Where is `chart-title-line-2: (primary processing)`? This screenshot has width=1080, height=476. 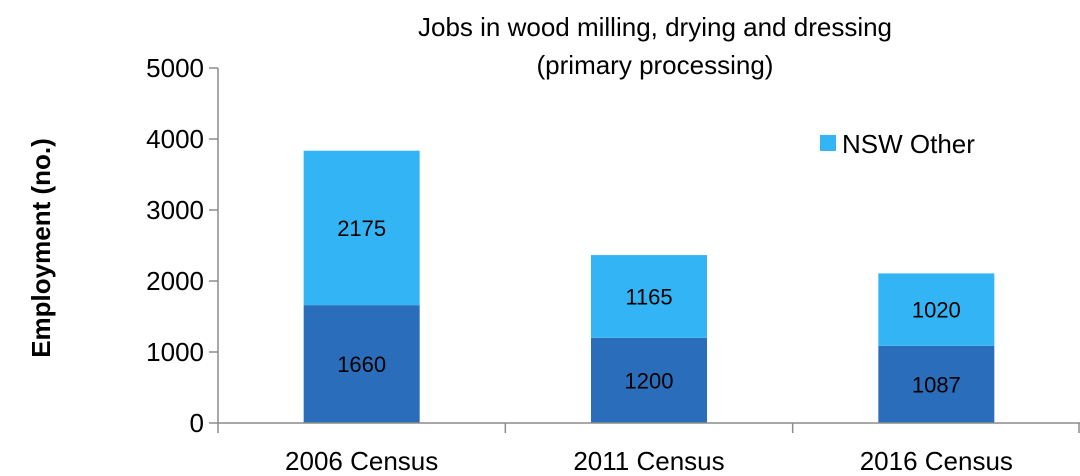 chart-title-line-2: (primary processing) is located at coordinates (655, 65).